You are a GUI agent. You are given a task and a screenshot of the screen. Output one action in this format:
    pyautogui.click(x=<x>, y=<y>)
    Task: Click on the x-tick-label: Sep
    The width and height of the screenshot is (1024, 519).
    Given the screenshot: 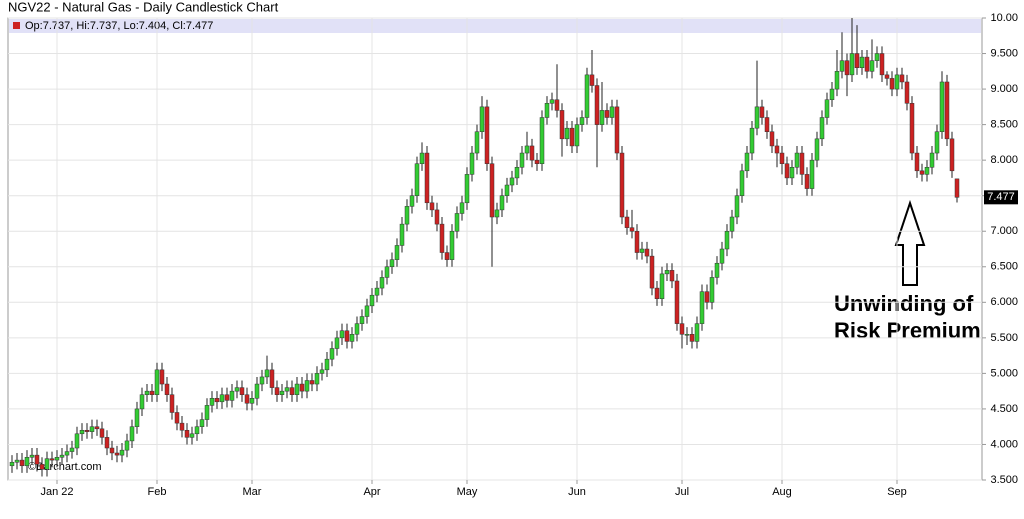 What is the action you would take?
    pyautogui.click(x=897, y=492)
    